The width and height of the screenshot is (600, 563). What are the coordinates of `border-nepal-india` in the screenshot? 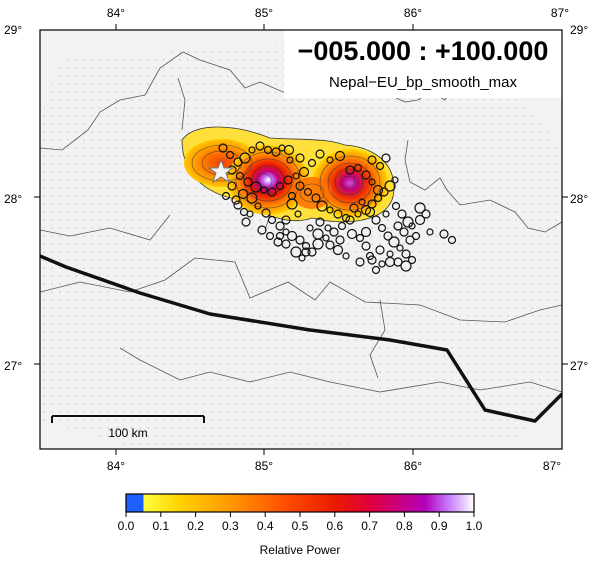 It's located at (340, 370).